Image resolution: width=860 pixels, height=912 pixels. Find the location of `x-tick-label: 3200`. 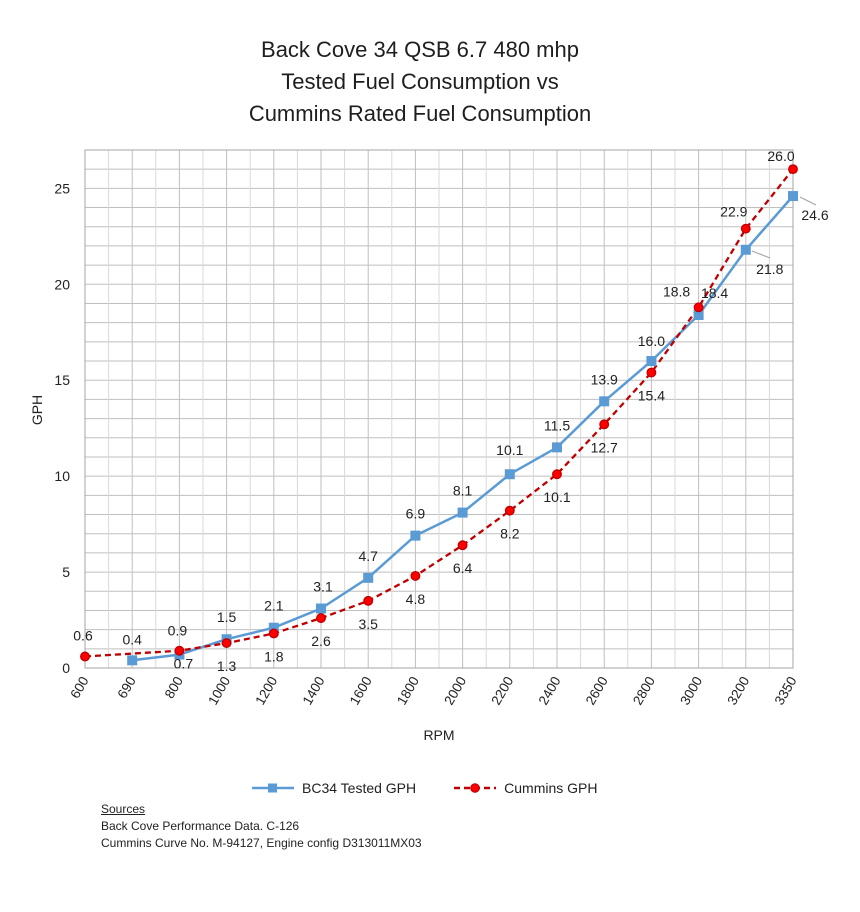

x-tick-label: 3200 is located at coordinates (738, 691).